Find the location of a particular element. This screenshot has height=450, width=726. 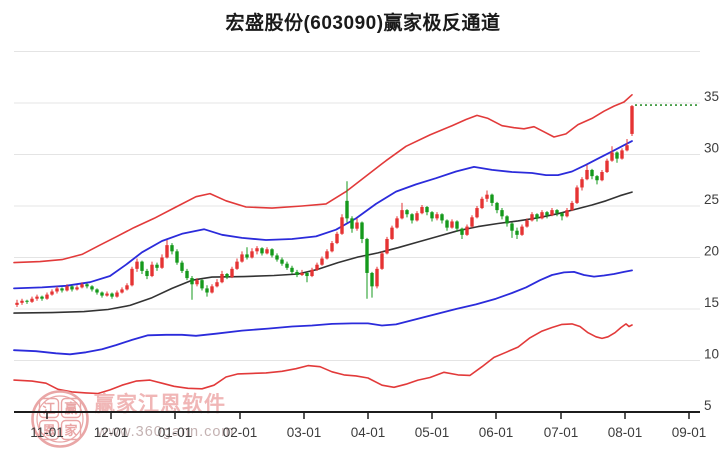

y-axis-label: 25 is located at coordinates (711, 199).